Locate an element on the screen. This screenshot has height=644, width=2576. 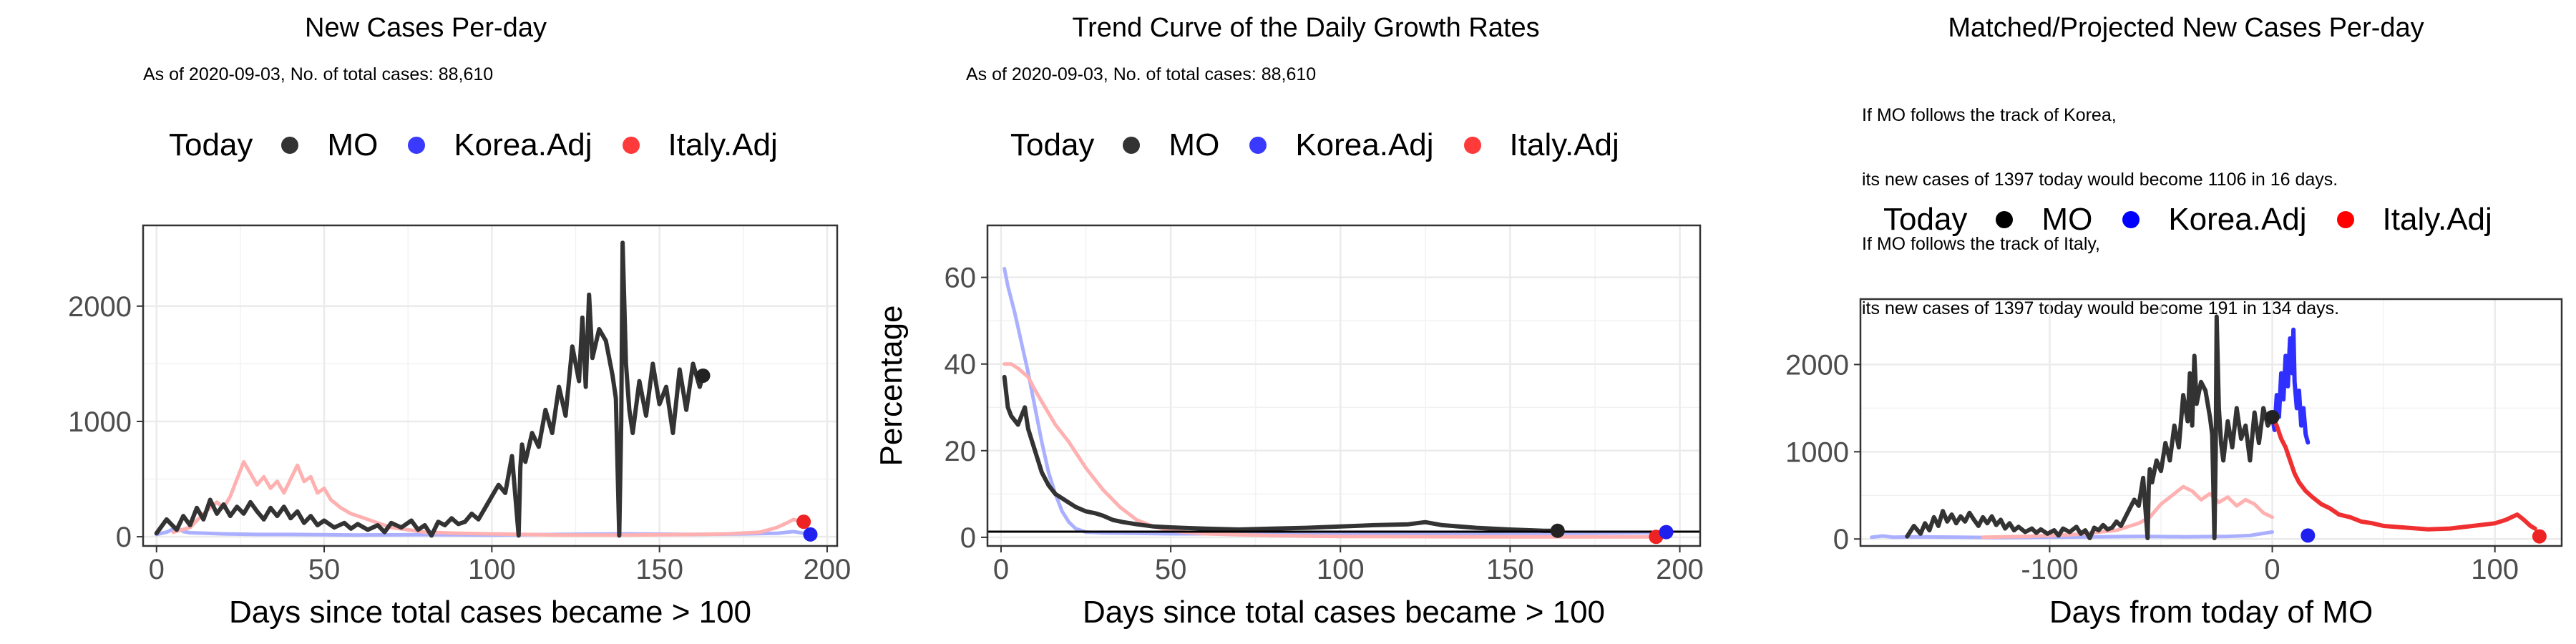
chart-title: Trend Curve of the Daily Growth Rates is located at coordinates (1306, 28).